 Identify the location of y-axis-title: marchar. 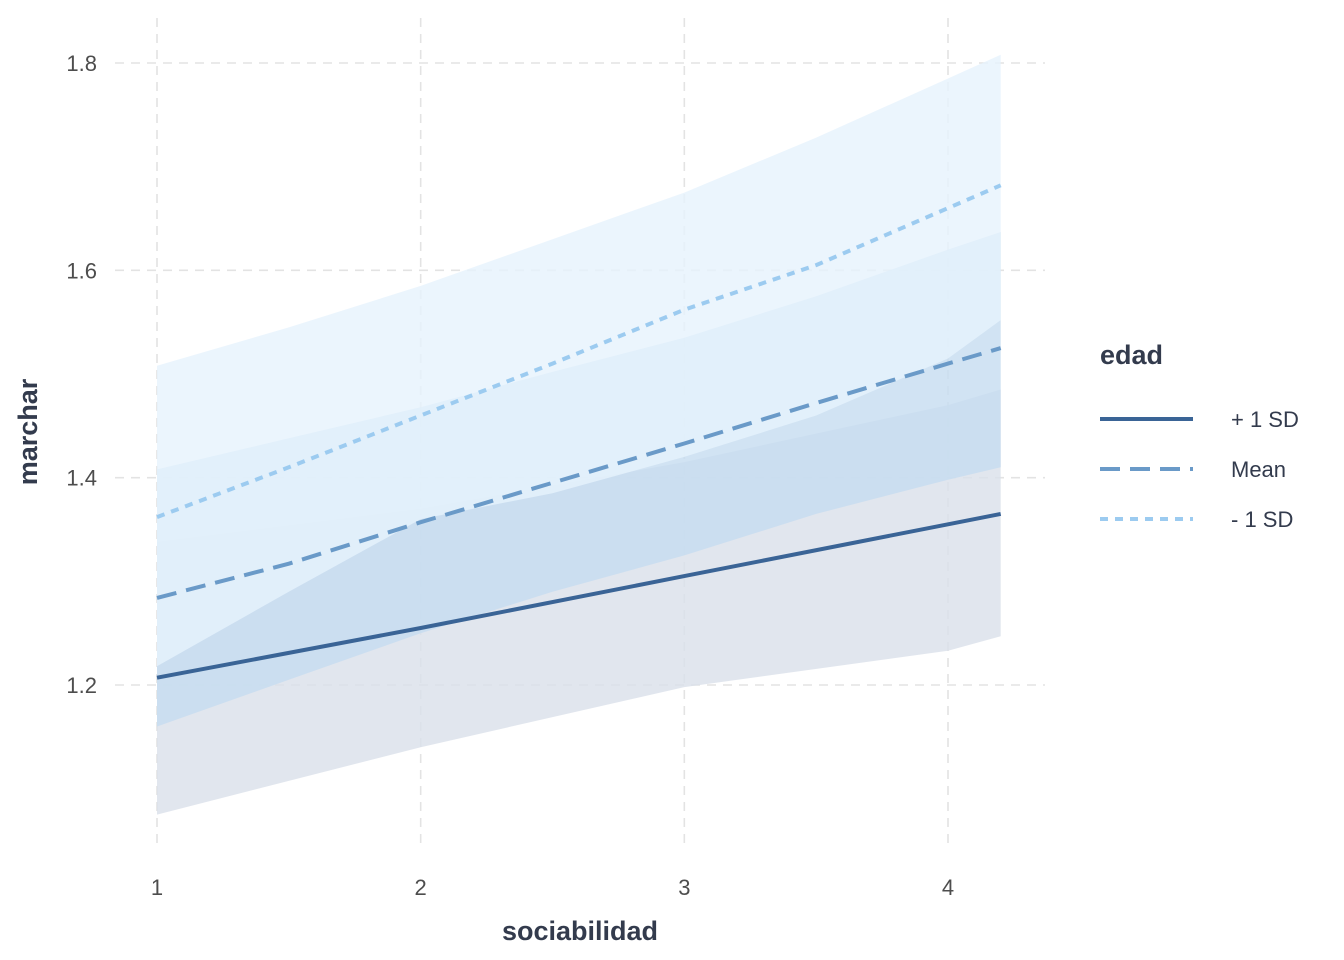
(28, 431).